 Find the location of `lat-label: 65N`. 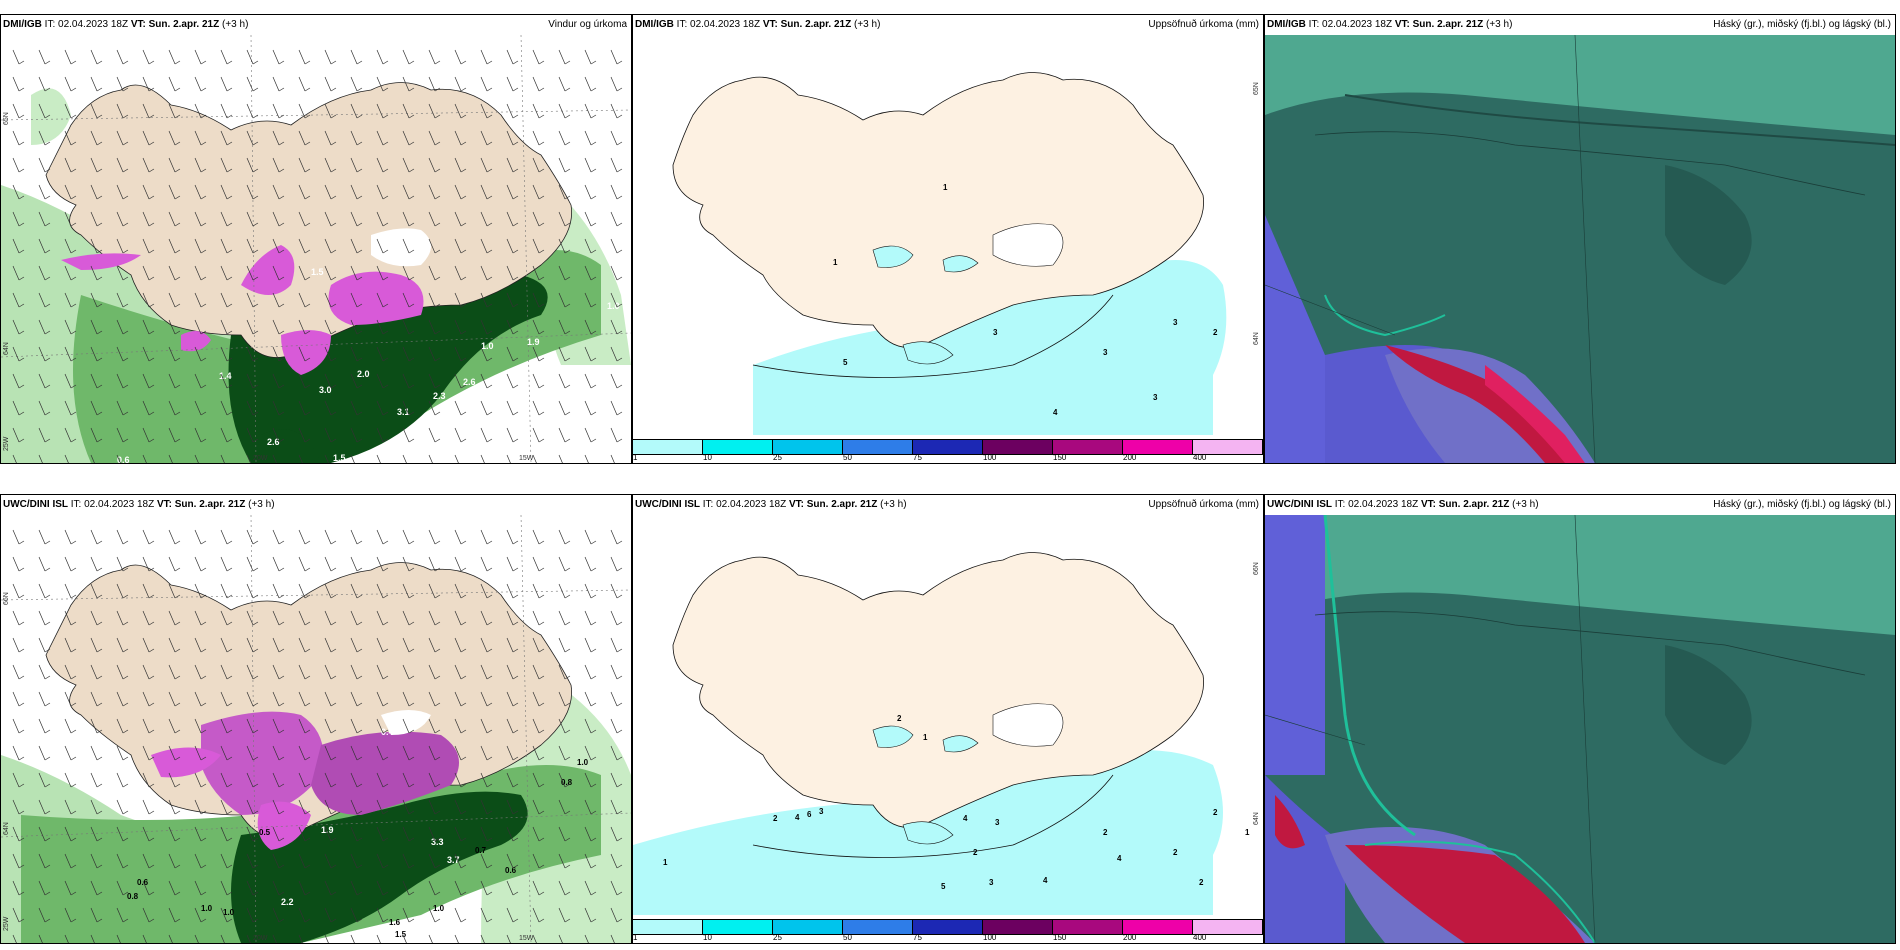

lat-label: 65N is located at coordinates (6, 118).